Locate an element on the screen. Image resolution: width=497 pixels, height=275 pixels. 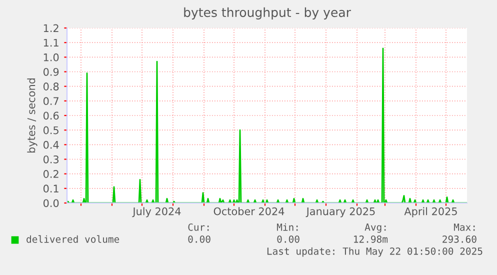
y-tick-label: 0.3 is located at coordinates (51, 159).